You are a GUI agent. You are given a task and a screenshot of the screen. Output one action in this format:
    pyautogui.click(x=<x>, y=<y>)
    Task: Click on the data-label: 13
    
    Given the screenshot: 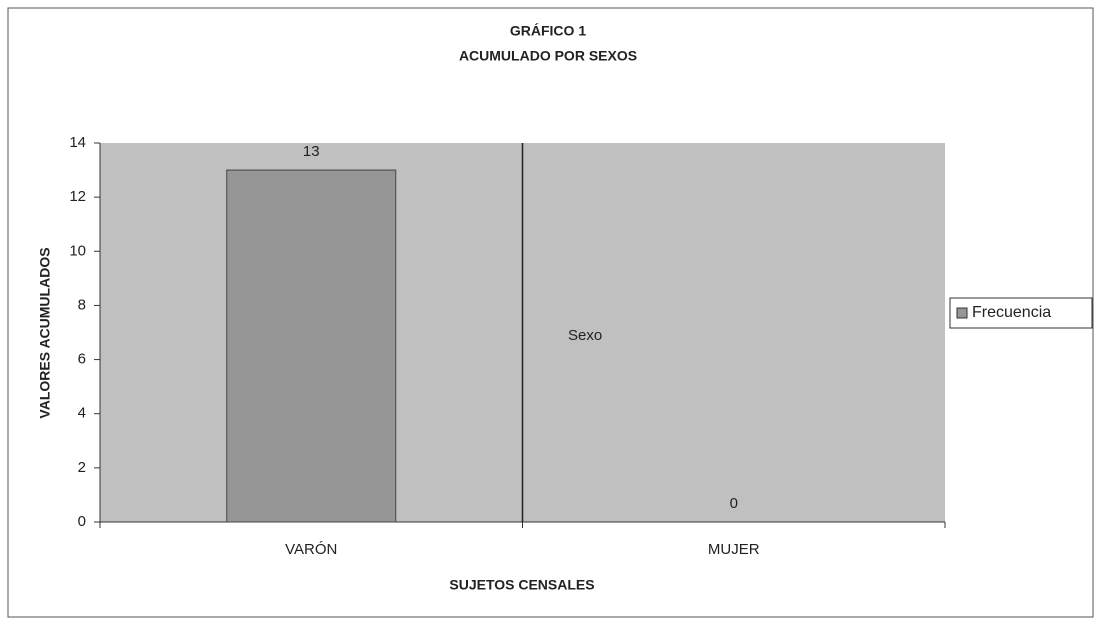 What is the action you would take?
    pyautogui.click(x=311, y=151)
    